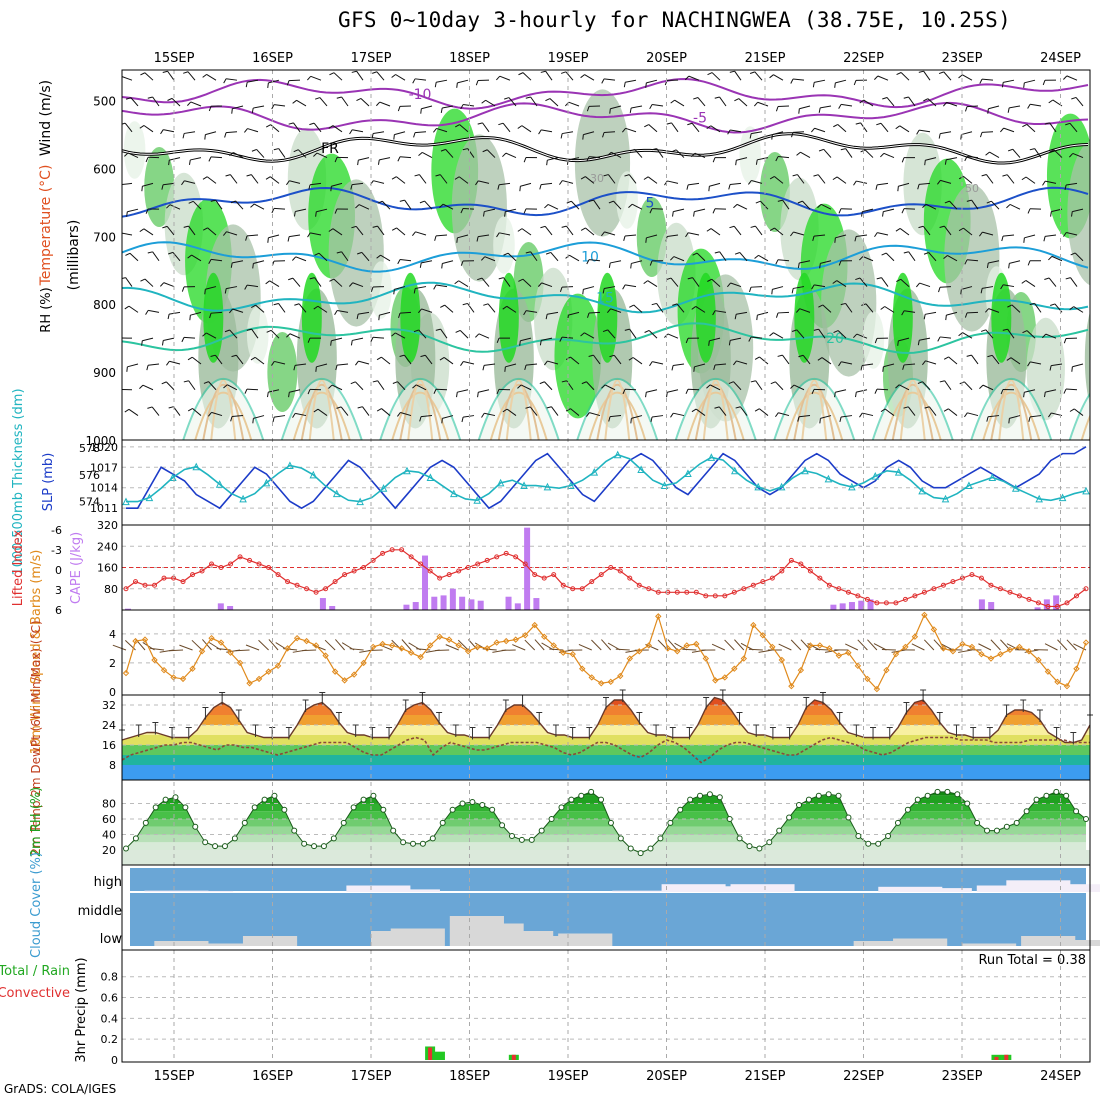  Describe the element at coordinates (378, 888) in the screenshot. I see `high-cloud-bar` at that location.